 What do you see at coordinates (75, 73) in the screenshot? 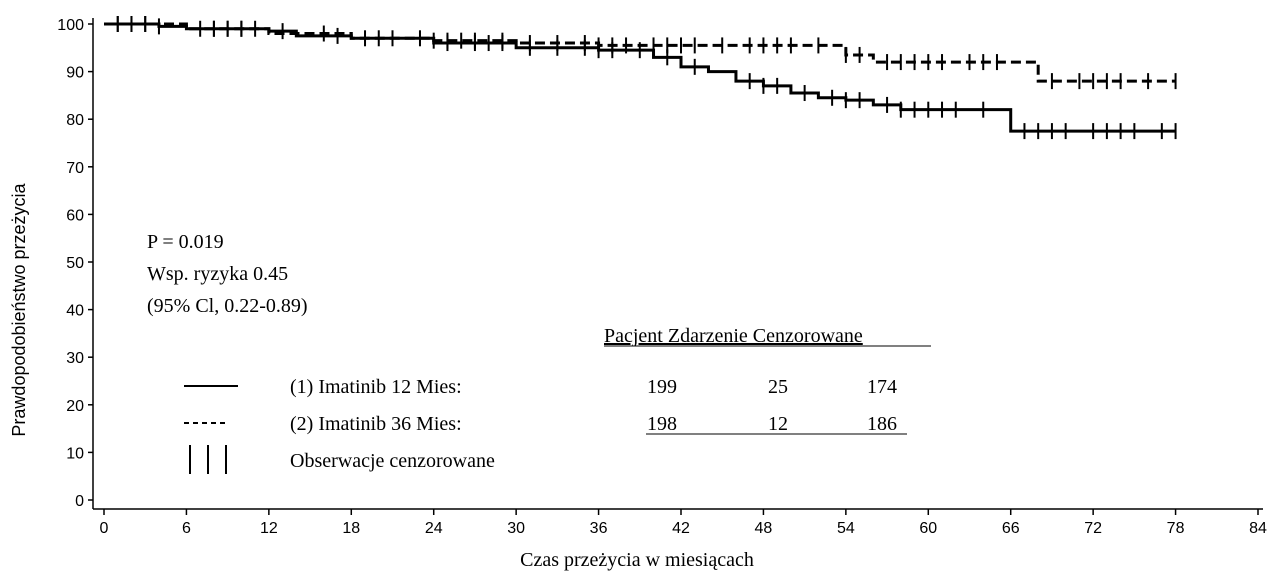
I see `y-tick-label: 90` at bounding box center [75, 73].